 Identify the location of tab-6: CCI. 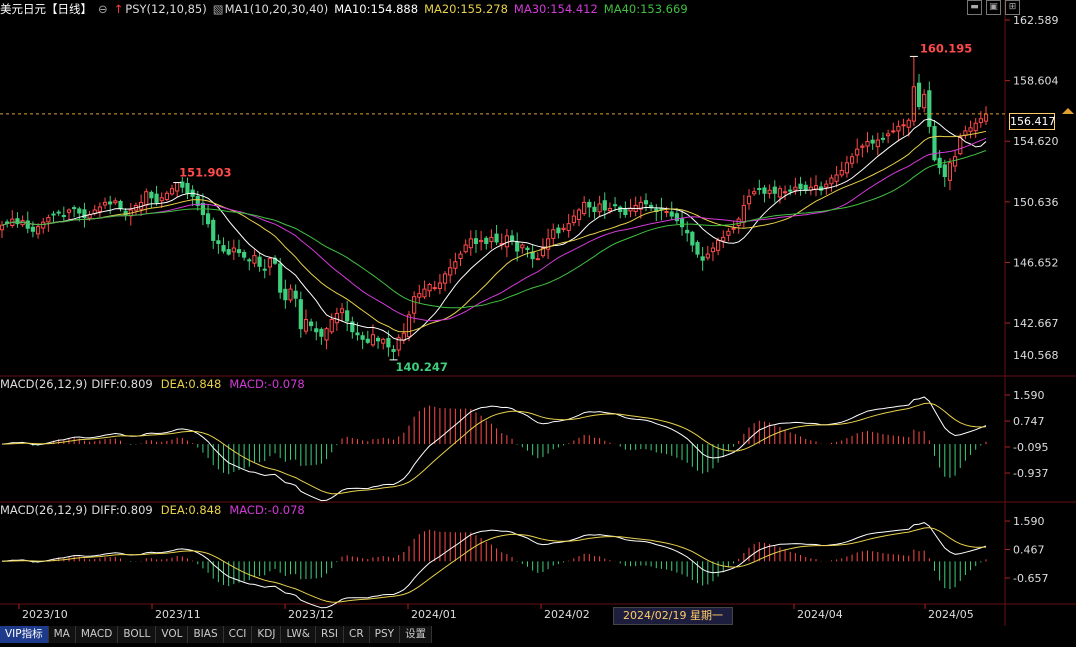
(238, 634).